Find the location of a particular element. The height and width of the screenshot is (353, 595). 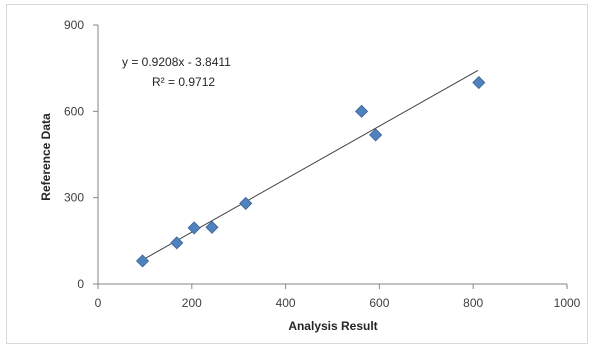

x-tick-label: 800 is located at coordinates (473, 303).